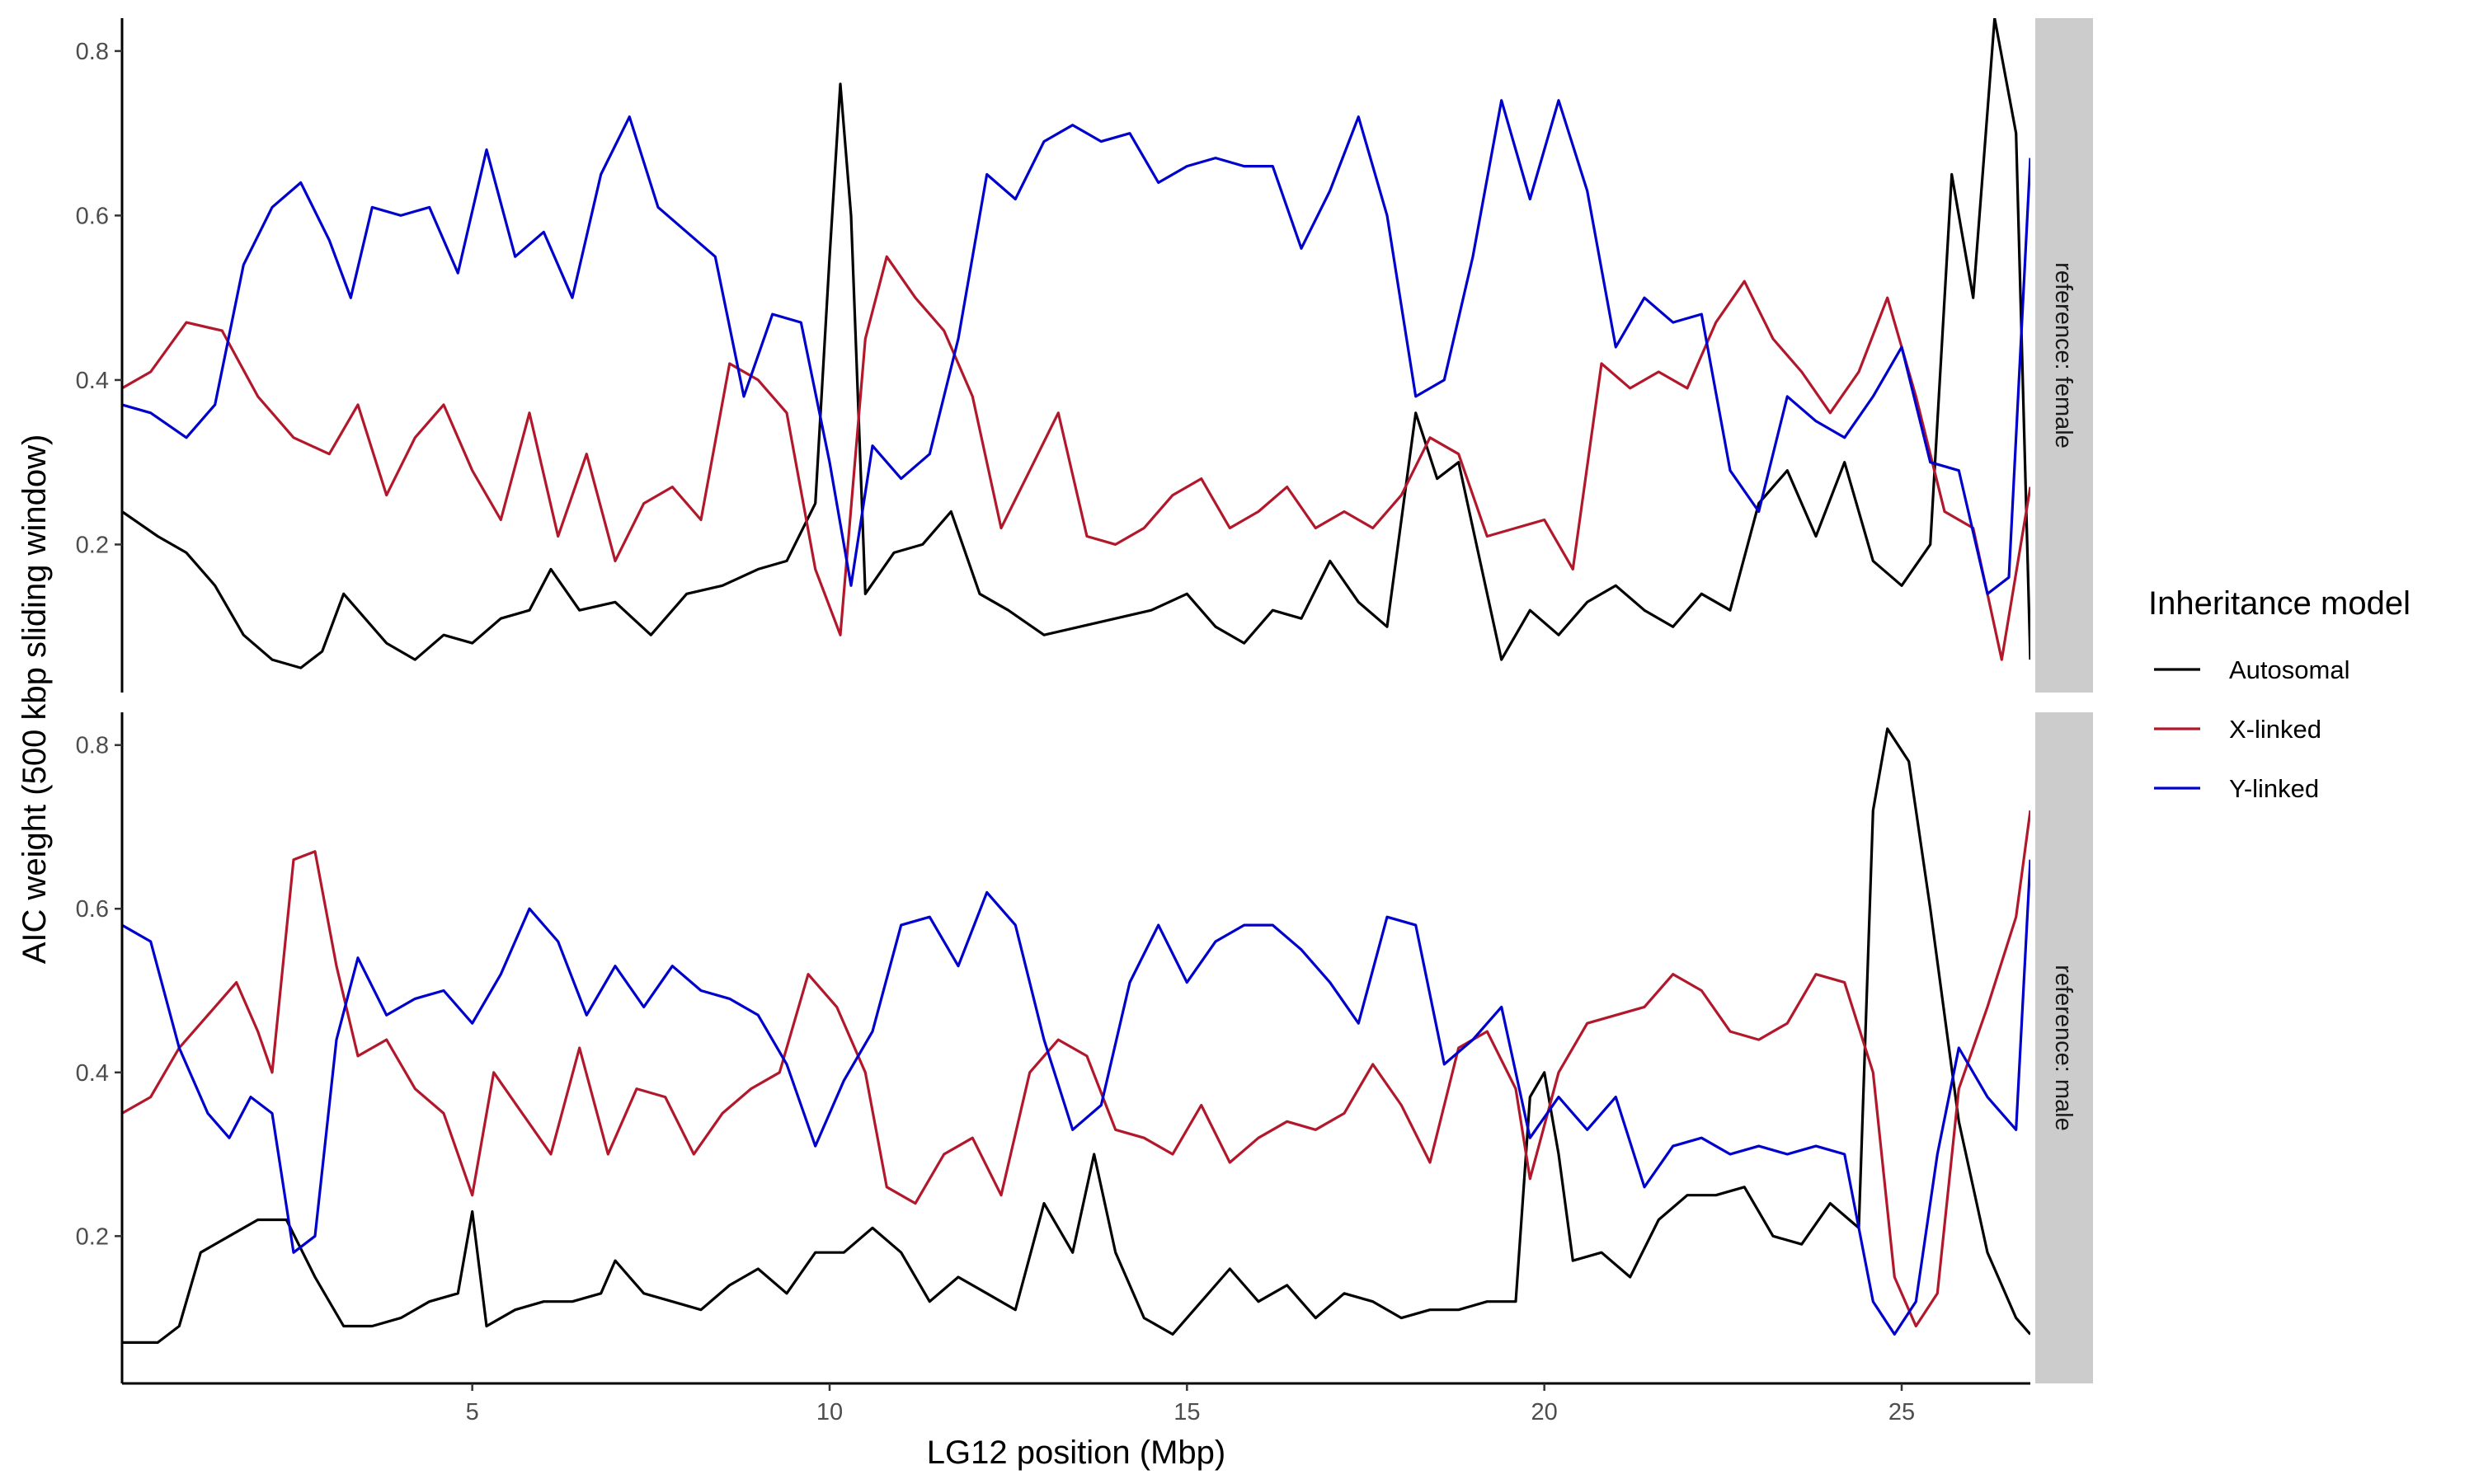  What do you see at coordinates (472, 1412) in the screenshot?
I see `x-tick-label: 5` at bounding box center [472, 1412].